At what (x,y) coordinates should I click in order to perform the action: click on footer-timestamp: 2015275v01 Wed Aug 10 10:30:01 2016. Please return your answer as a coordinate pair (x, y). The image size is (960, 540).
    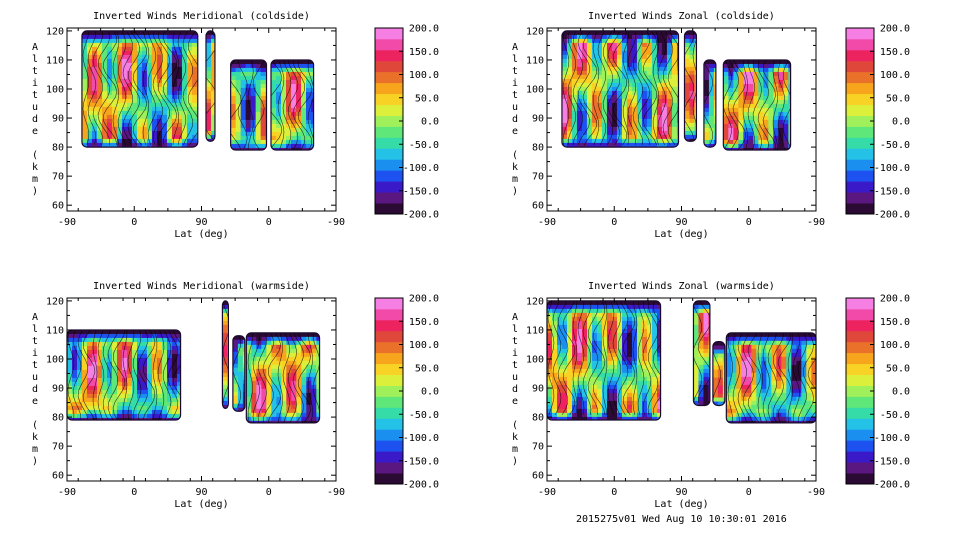
    Looking at the image, I should click on (681, 519).